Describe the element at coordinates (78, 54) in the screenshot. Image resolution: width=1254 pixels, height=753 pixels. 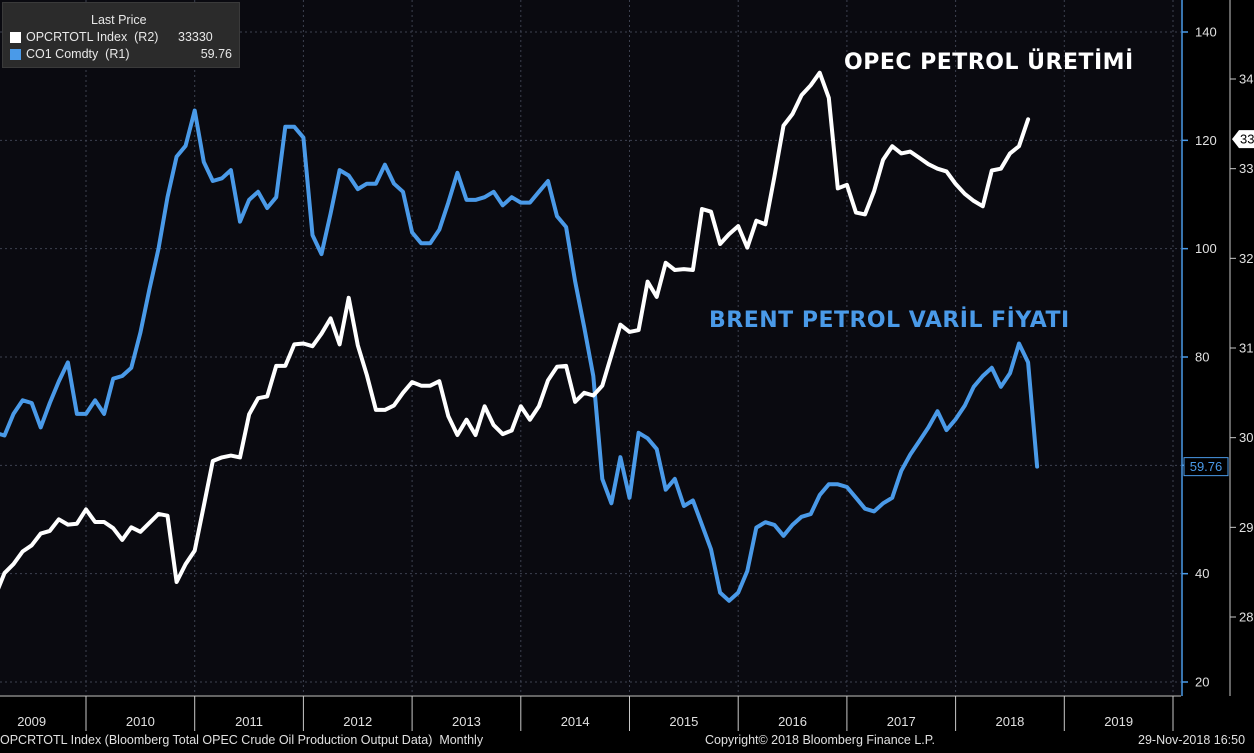
I see `legend-series-name: CO1 Comdty (R1)` at that location.